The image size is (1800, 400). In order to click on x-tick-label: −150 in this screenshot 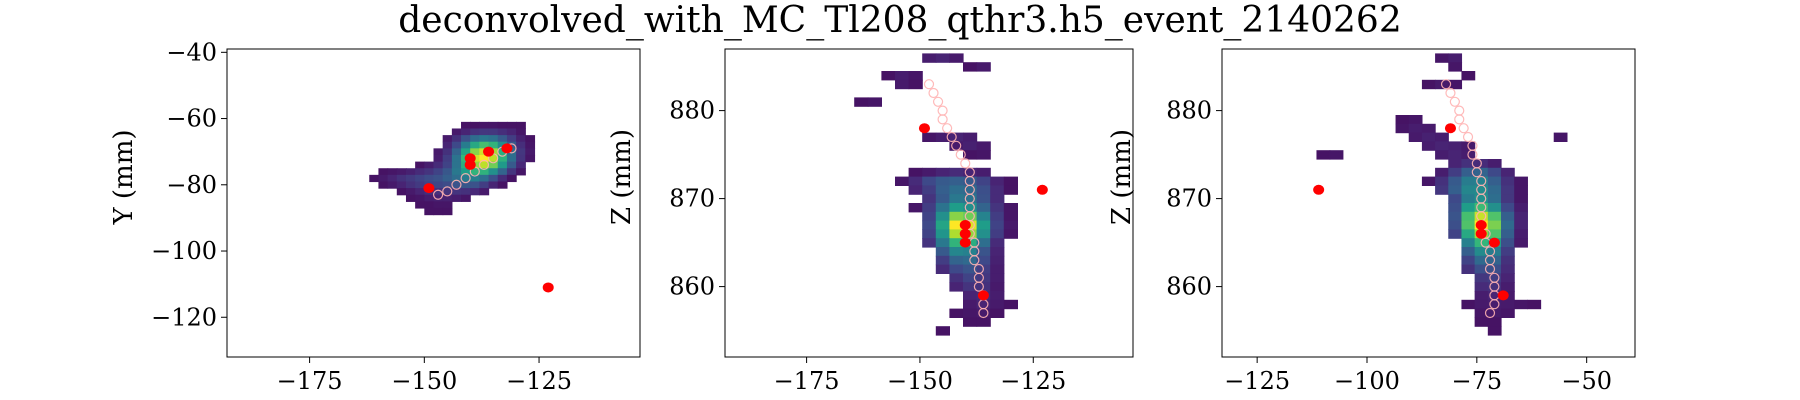, I will do `click(424, 381)`.